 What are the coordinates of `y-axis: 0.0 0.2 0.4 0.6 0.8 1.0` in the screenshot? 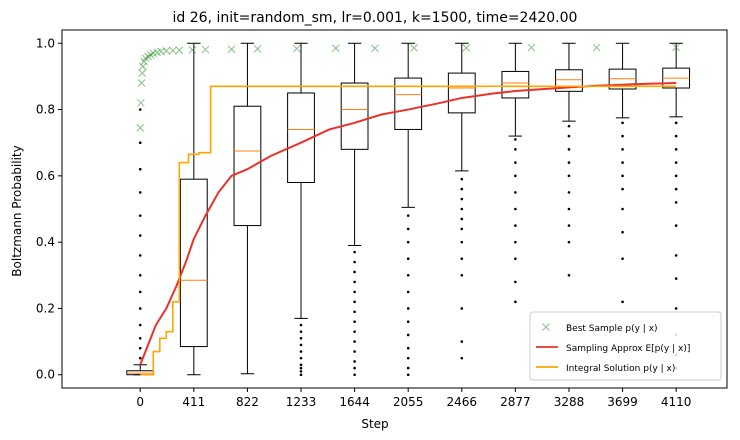 It's located at (49, 209).